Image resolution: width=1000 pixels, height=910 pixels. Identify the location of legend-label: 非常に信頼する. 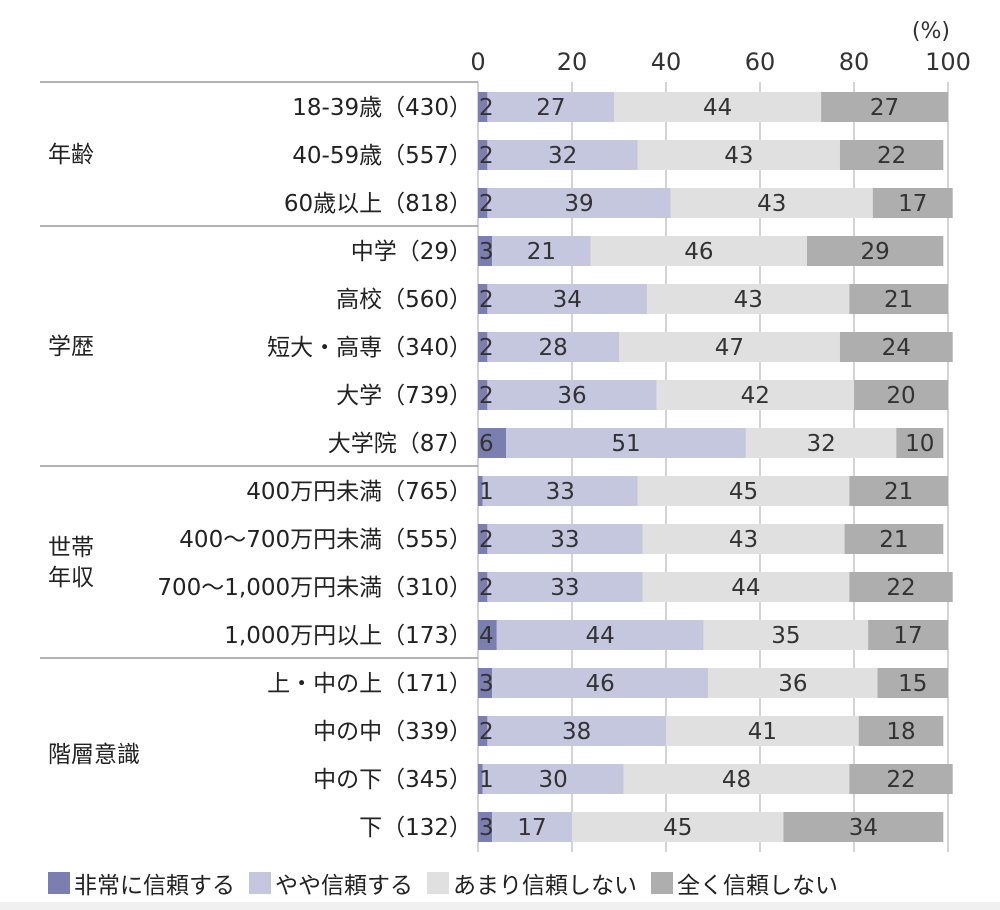
(154, 886).